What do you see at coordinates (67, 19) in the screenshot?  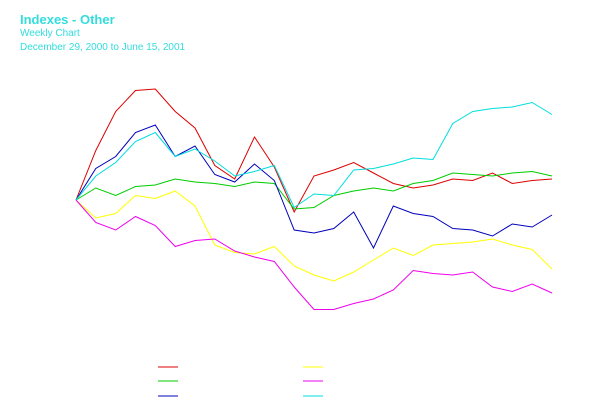 I see `chart-title: Indexes - Other` at bounding box center [67, 19].